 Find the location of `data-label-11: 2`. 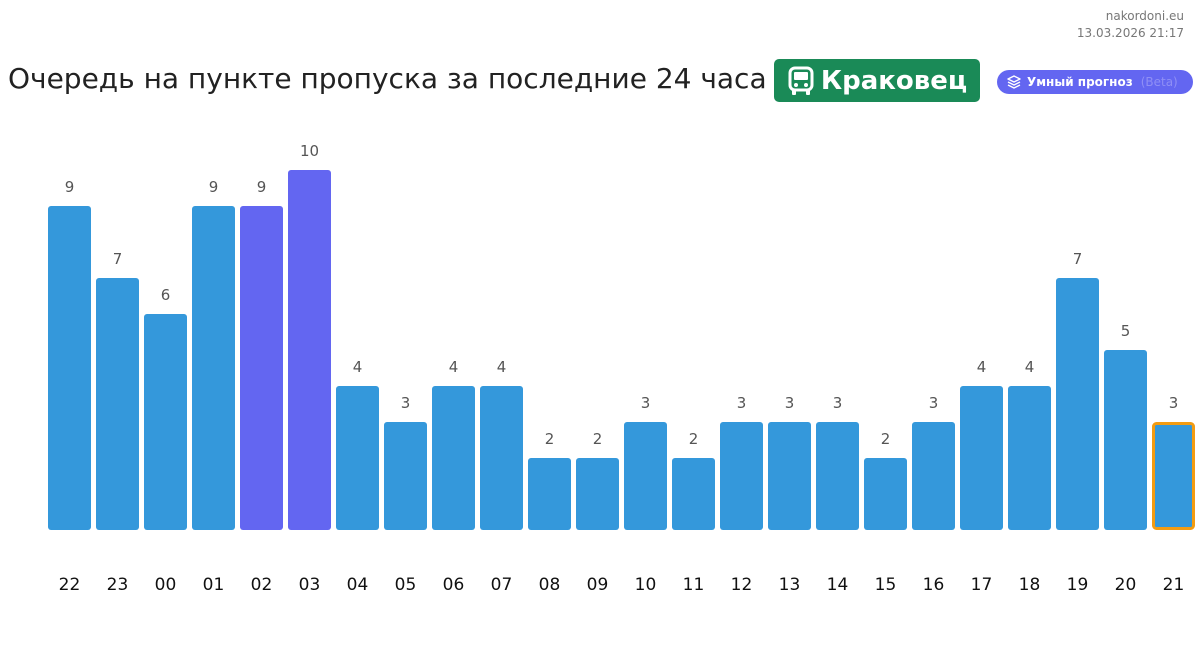

data-label-11: 2 is located at coordinates (694, 439).